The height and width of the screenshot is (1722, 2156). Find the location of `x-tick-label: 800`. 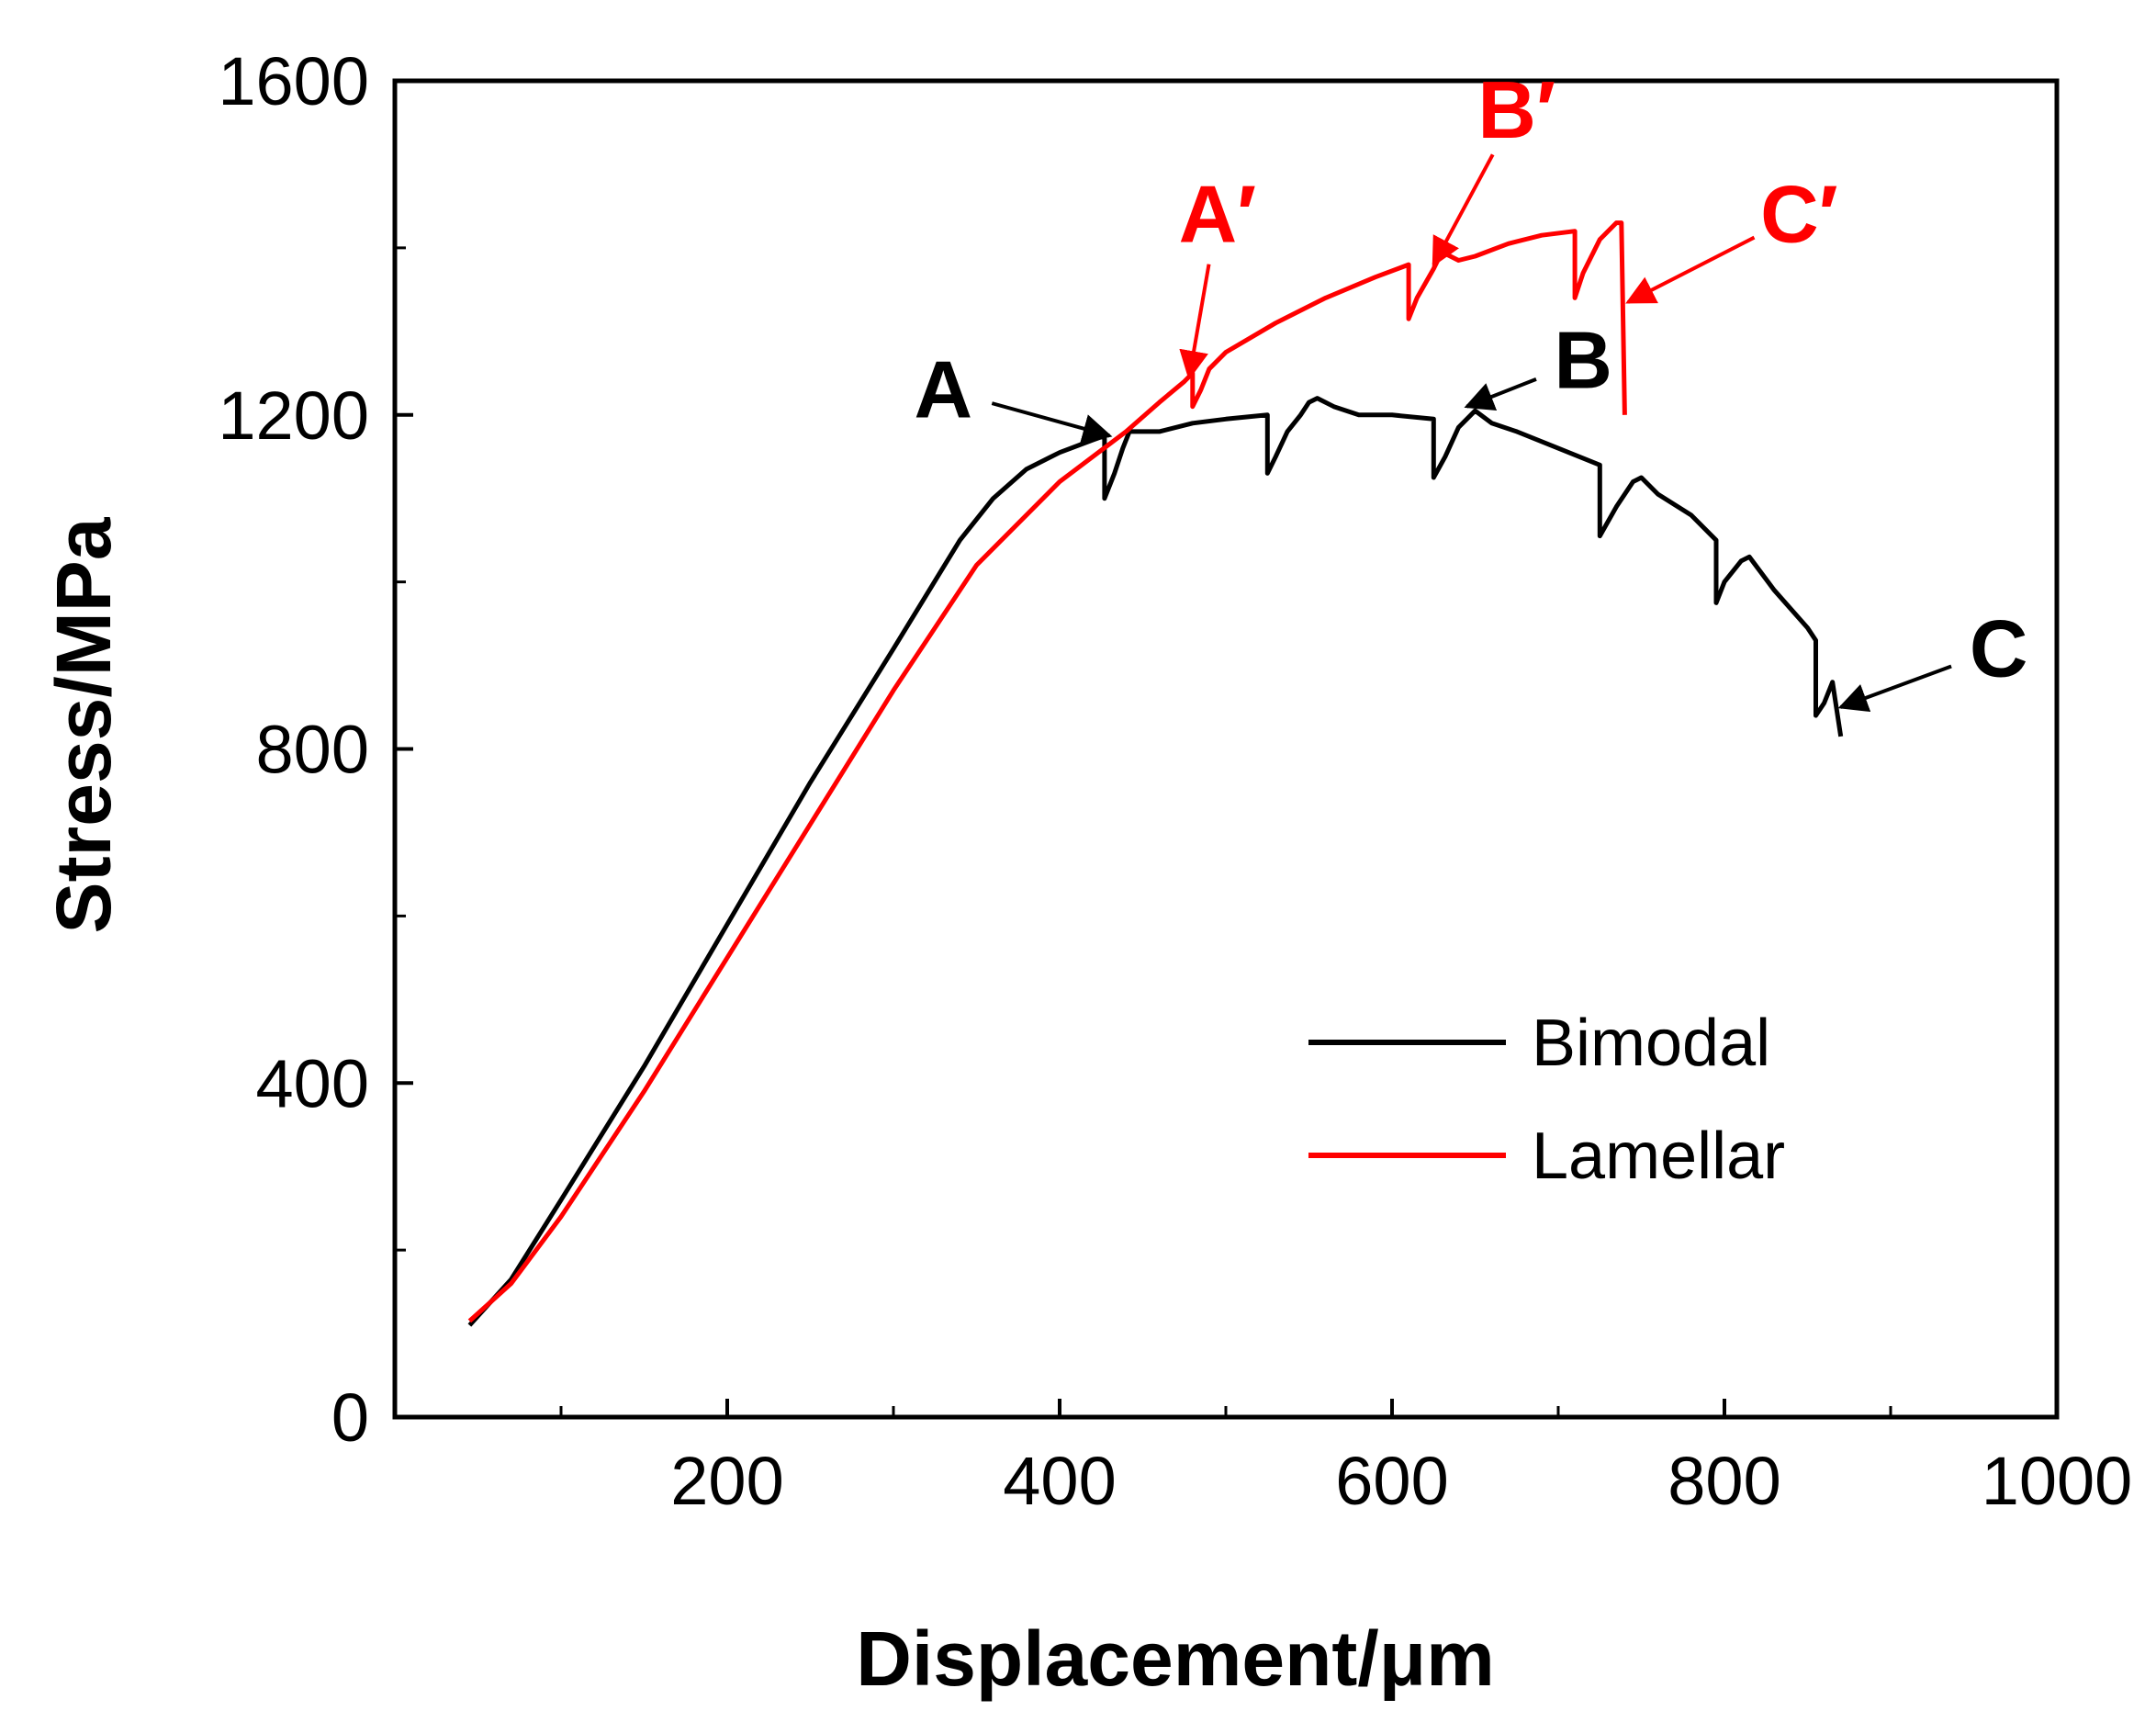

x-tick-label: 800 is located at coordinates (1724, 1481).